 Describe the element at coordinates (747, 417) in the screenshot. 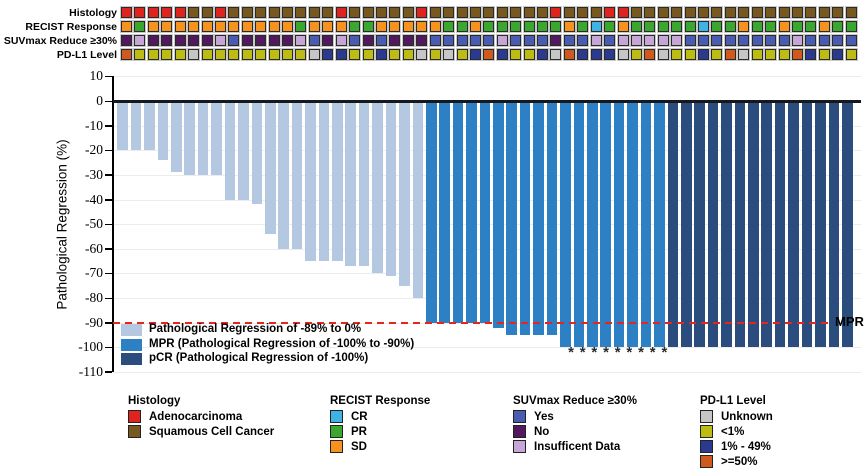

I see `legend-label-pdl1: Unknown` at that location.